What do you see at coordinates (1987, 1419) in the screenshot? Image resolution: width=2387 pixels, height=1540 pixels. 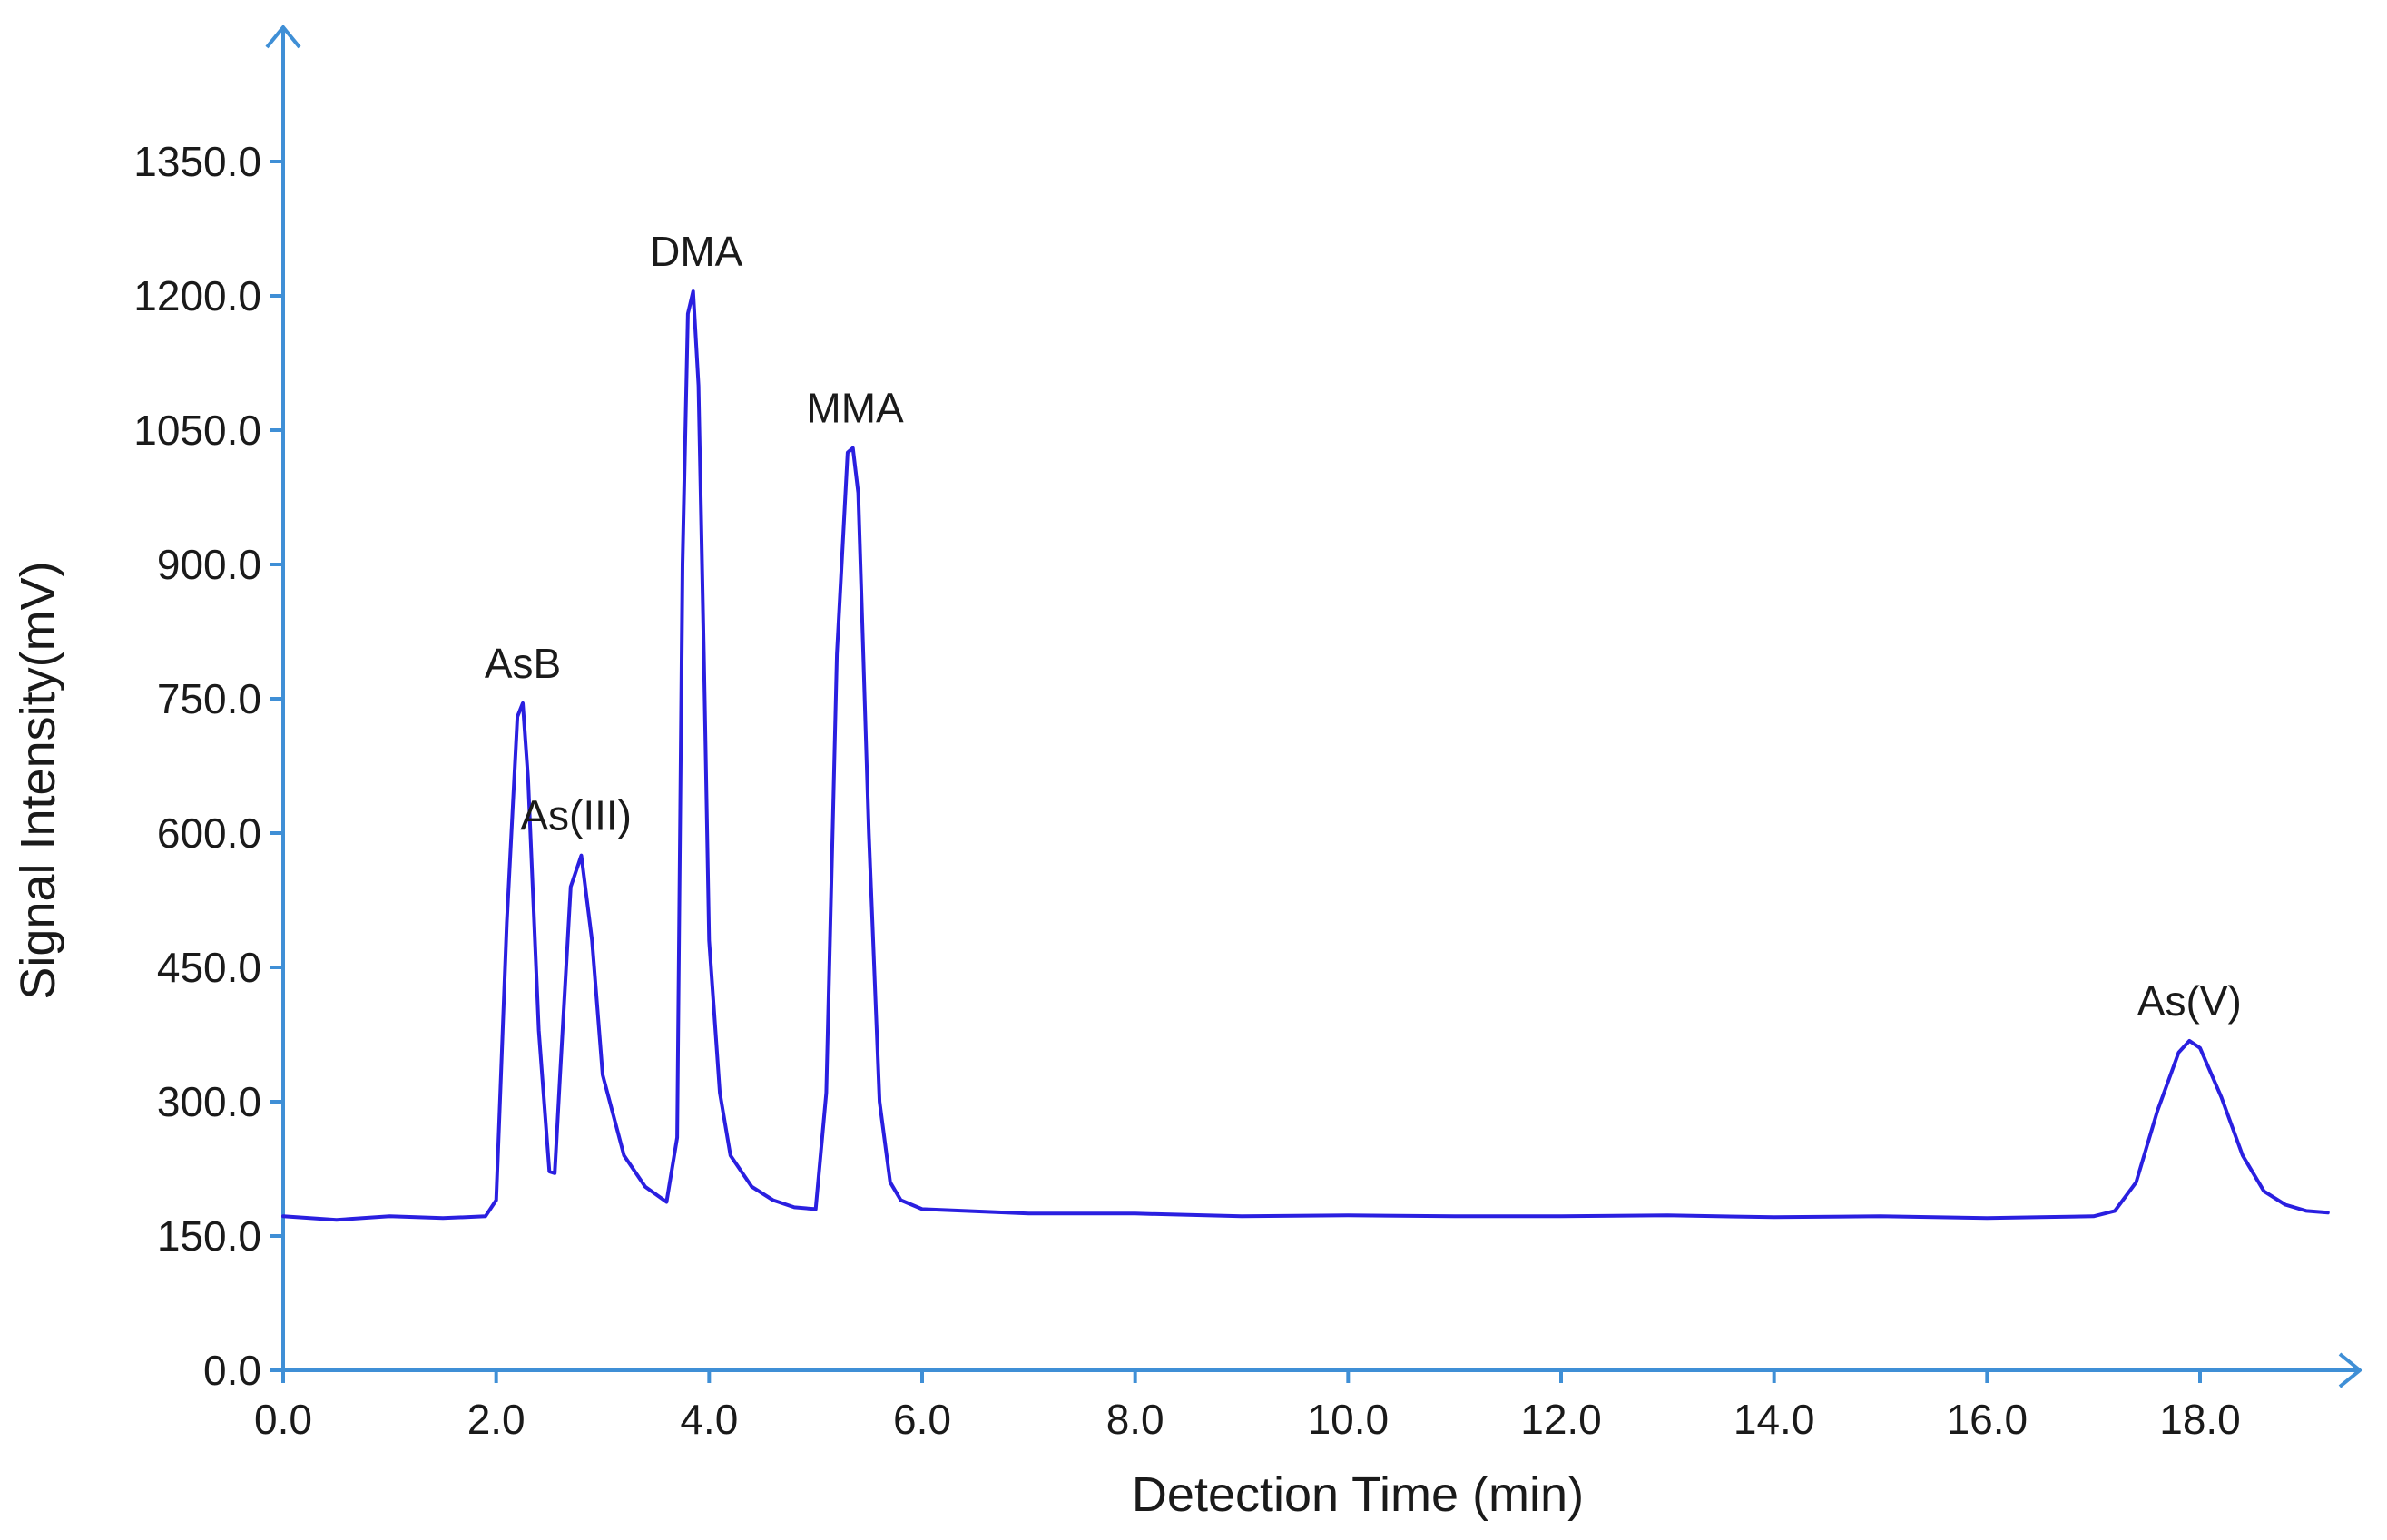 I see `x-tick-label: 16.0` at bounding box center [1987, 1419].